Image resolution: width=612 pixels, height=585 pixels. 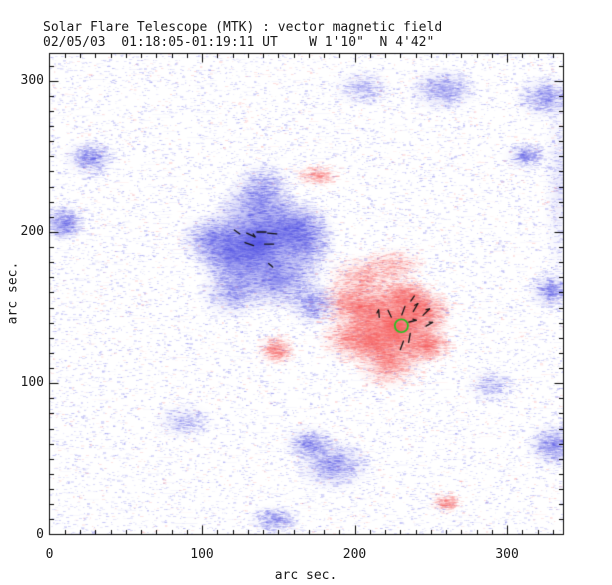 What do you see at coordinates (507, 554) in the screenshot?
I see `x-tick-label: 300` at bounding box center [507, 554].